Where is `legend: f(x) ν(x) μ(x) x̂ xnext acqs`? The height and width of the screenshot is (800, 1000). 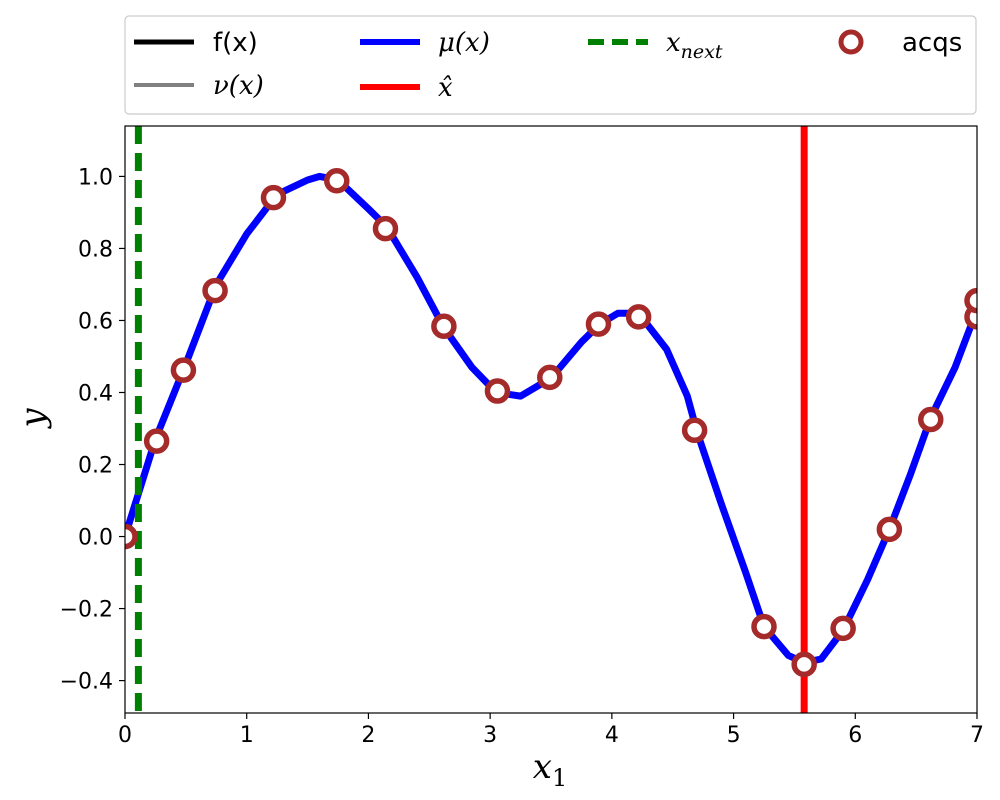 legend: f(x) ν(x) μ(x) x̂ xnext acqs is located at coordinates (550, 65).